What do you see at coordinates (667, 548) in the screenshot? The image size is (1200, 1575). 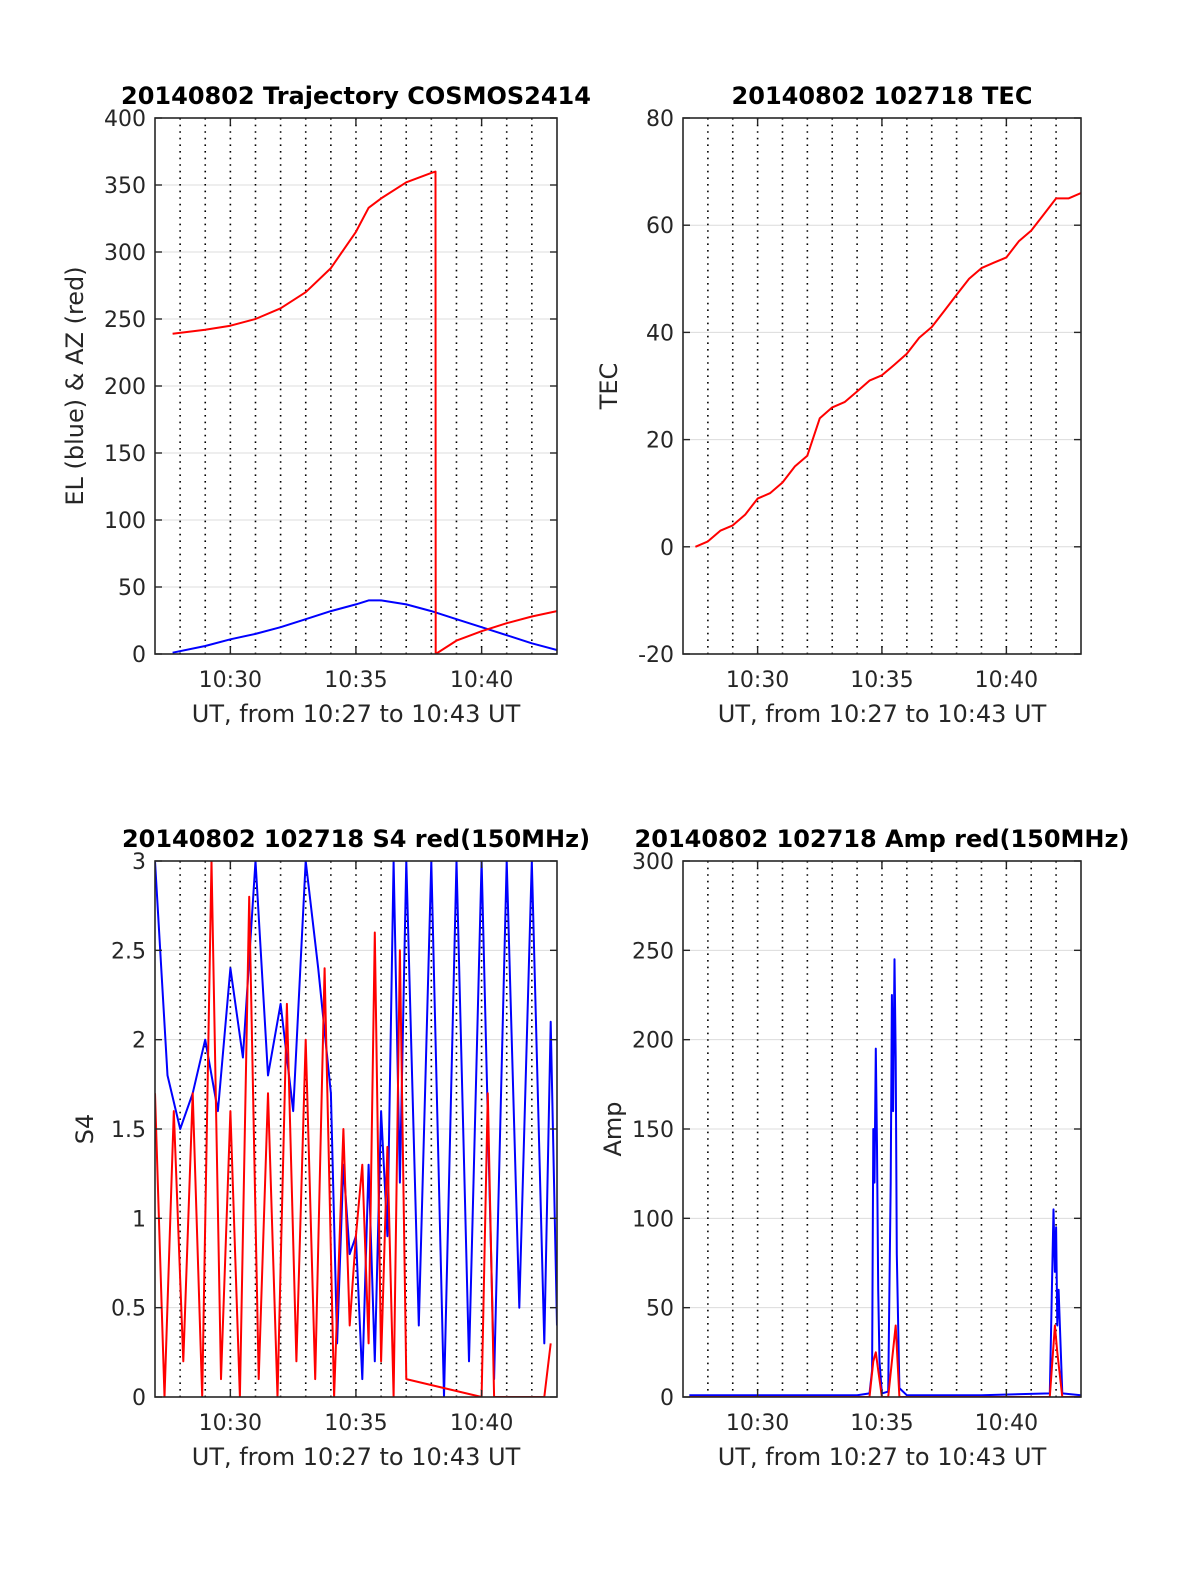 I see `tec-ytick-label-1: 0` at bounding box center [667, 548].